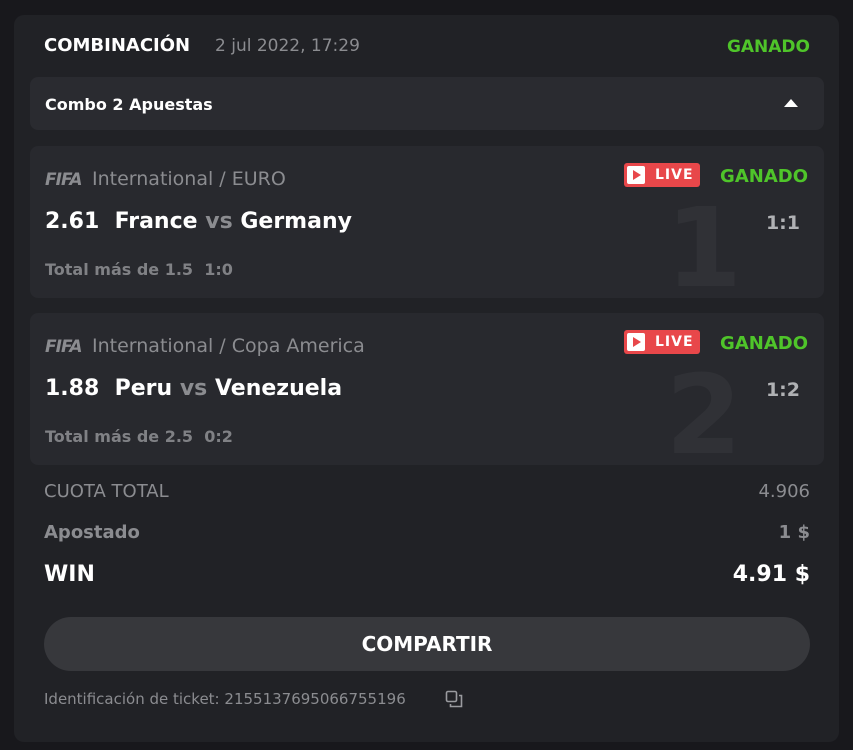 The width and height of the screenshot is (853, 750). Describe the element at coordinates (218, 436) in the screenshot. I see `market-score: 0:2` at that location.